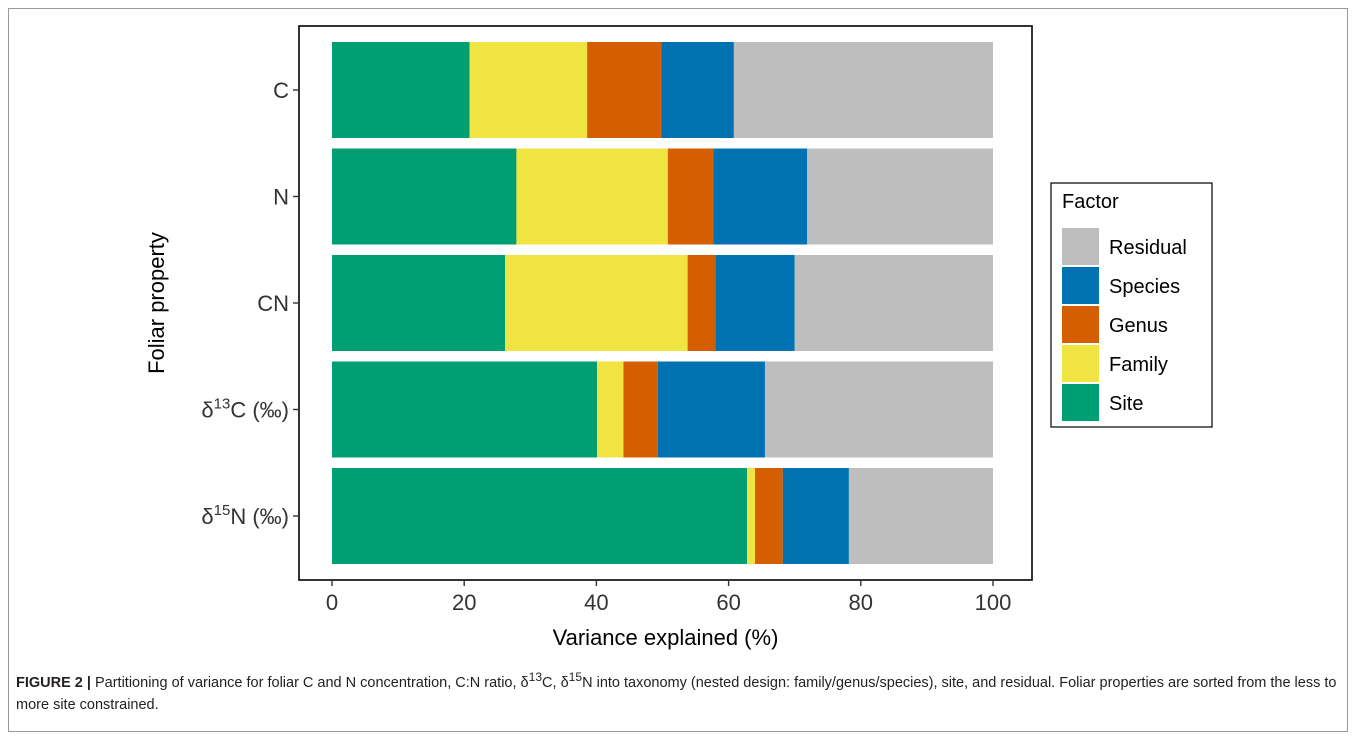  What do you see at coordinates (861, 602) in the screenshot?
I see `x-tick-label: 80` at bounding box center [861, 602].